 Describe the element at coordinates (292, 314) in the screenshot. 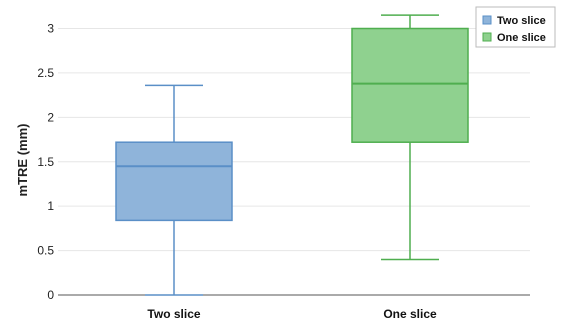

I see `x-tick-labels: Two slice One slice` at that location.